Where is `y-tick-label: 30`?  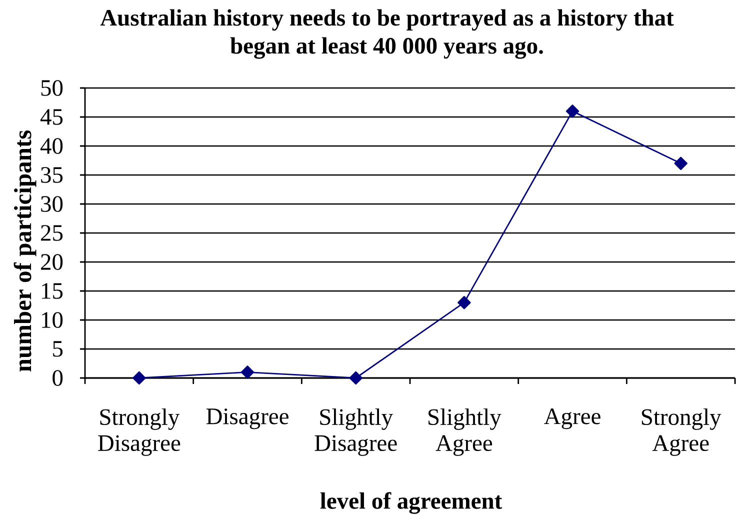
y-tick-label: 30 is located at coordinates (52, 204).